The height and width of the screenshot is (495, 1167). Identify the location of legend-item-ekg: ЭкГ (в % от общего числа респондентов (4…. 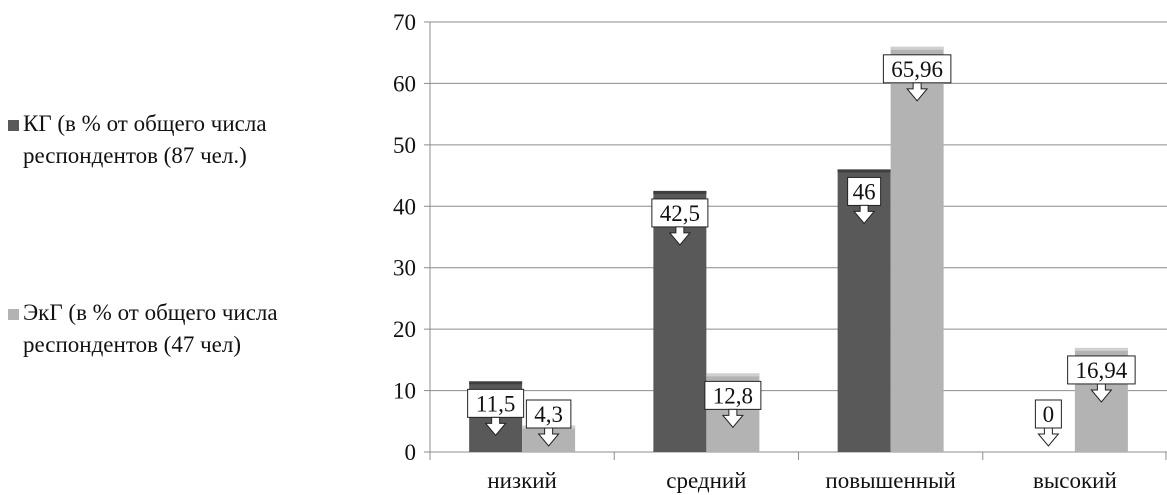
(165, 329).